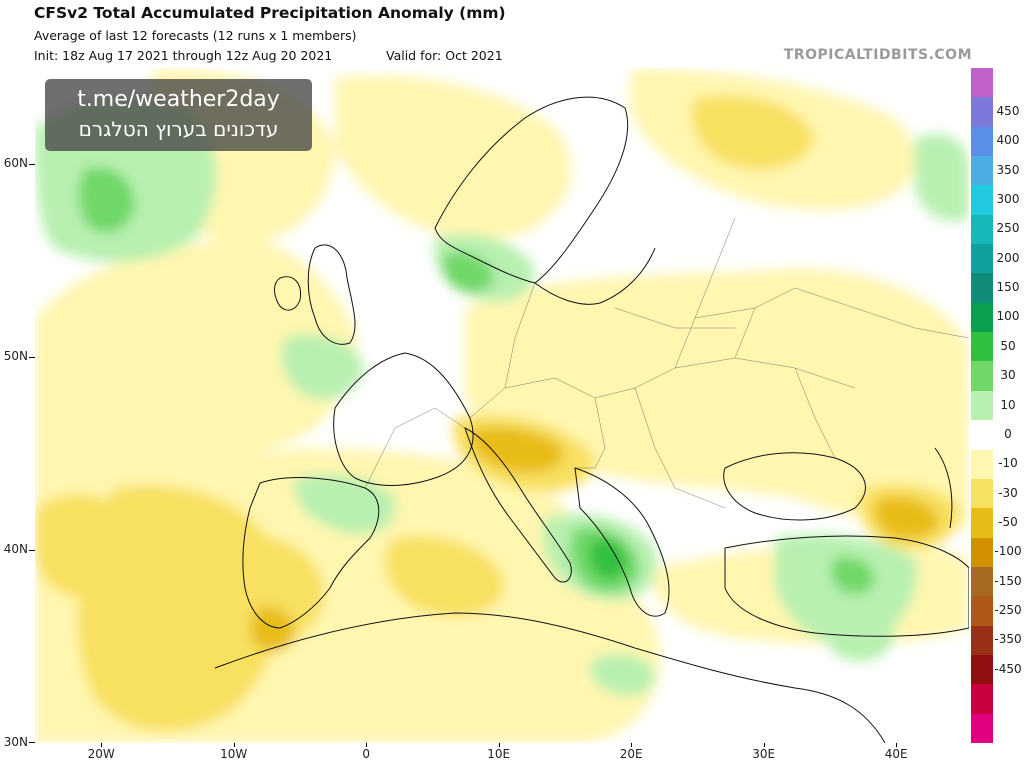 The height and width of the screenshot is (763, 1024). I want to click on longitude-label: 10W, so click(234, 754).